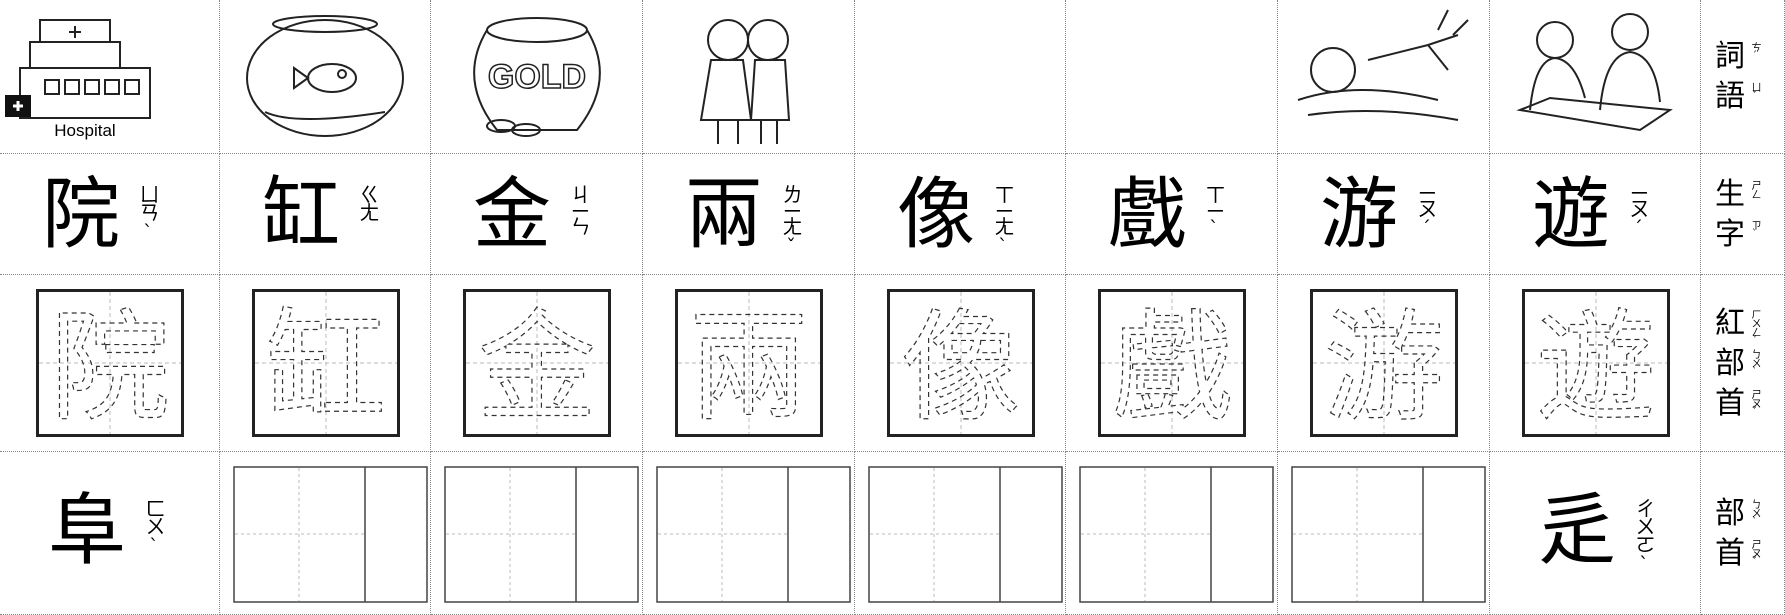 The height and width of the screenshot is (615, 1785). I want to click on zhuyin: ㄔㄨㄛˋ, so click(1644, 536).